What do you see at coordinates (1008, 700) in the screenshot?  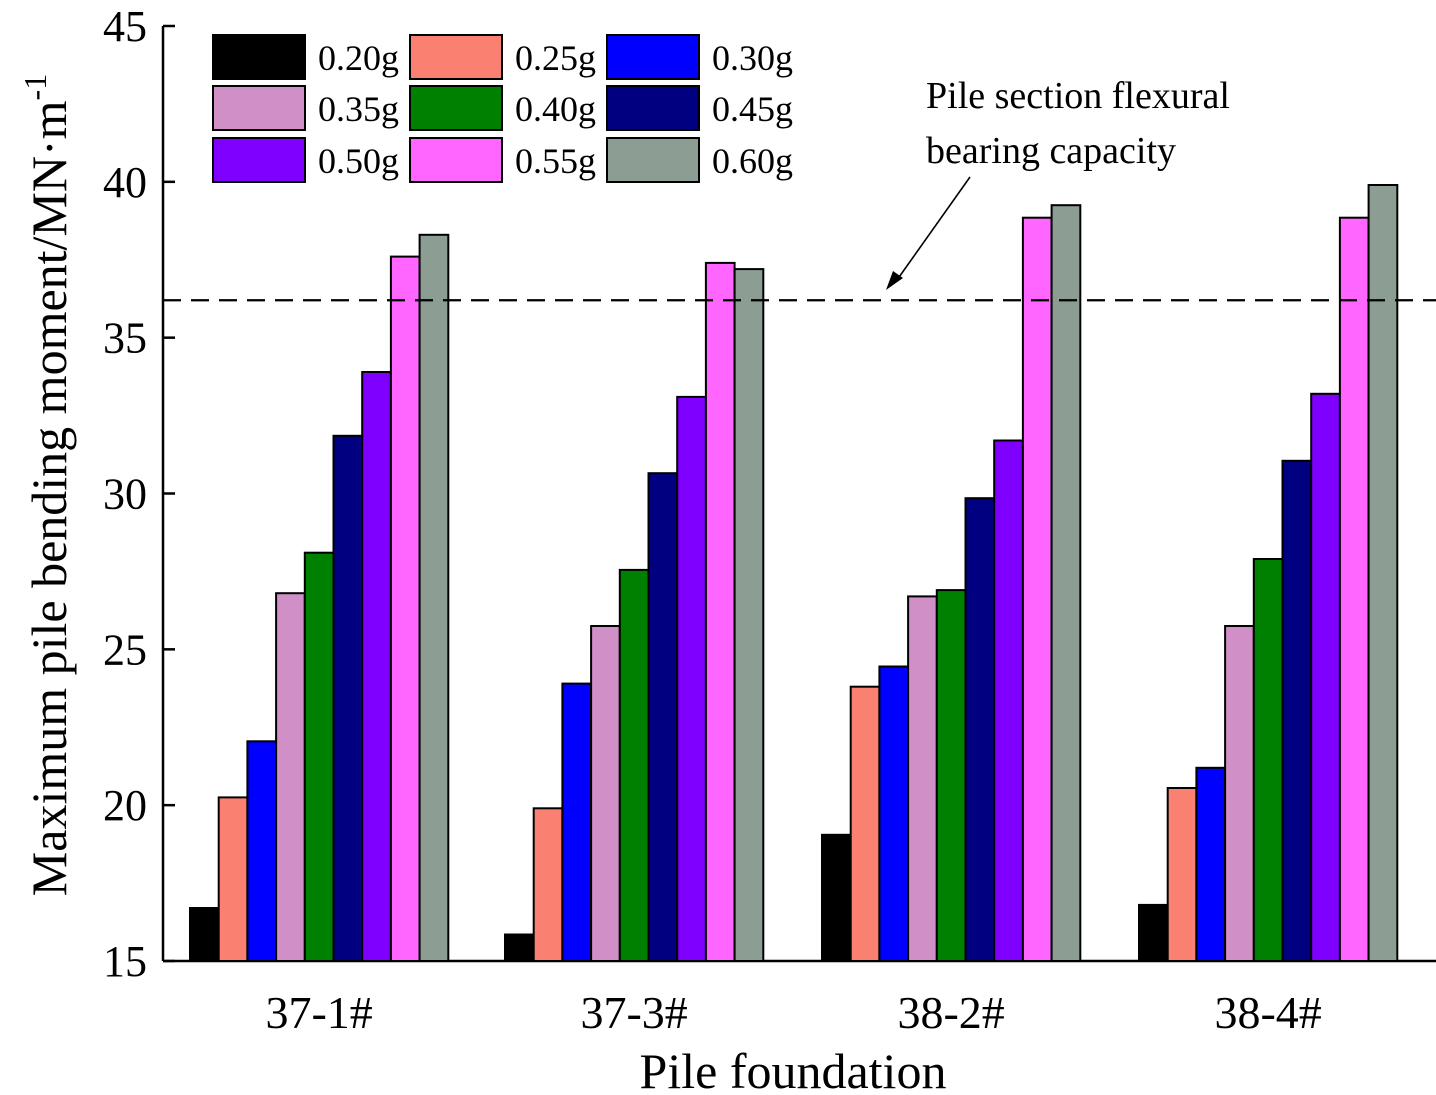 I see `bar-38-2#-0.50g` at bounding box center [1008, 700].